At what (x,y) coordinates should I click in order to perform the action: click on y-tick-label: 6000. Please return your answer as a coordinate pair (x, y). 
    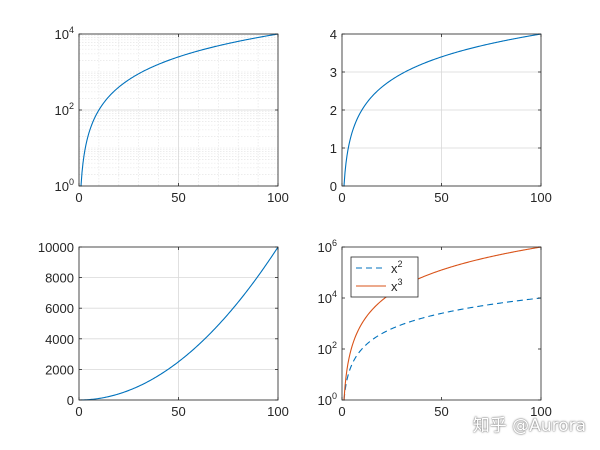
    Looking at the image, I should click on (59, 308).